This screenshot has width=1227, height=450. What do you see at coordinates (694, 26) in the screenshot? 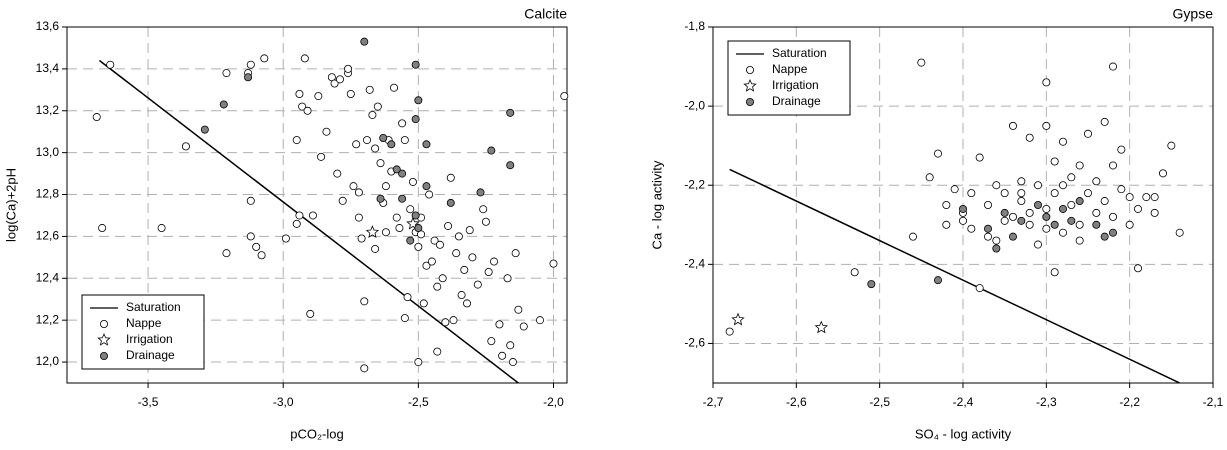
I see `y-tick-label: -1,8` at bounding box center [694, 26].